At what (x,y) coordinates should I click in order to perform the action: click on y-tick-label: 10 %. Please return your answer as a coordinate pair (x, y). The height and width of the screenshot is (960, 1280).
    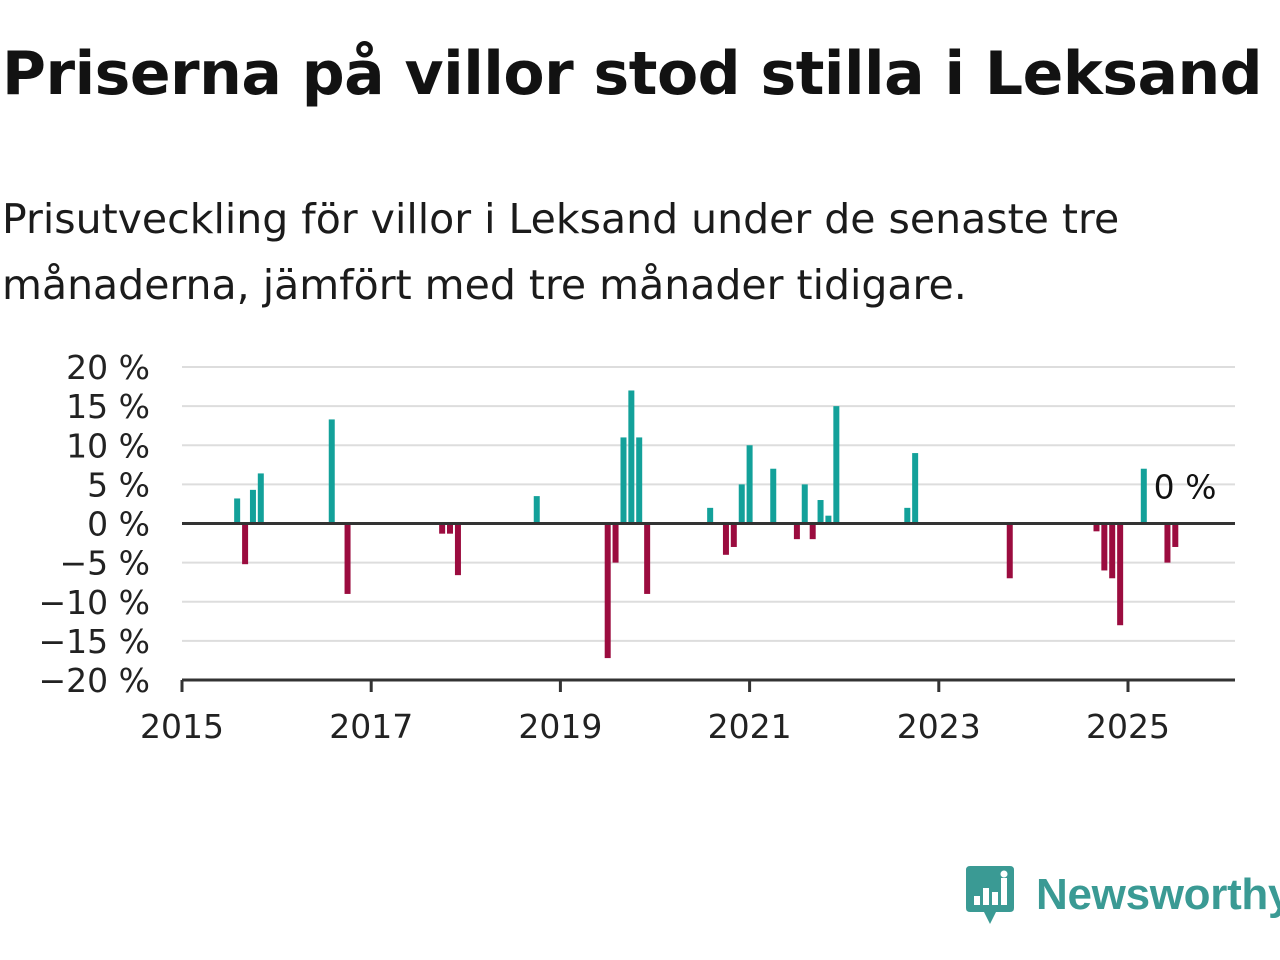
    Looking at the image, I should click on (108, 445).